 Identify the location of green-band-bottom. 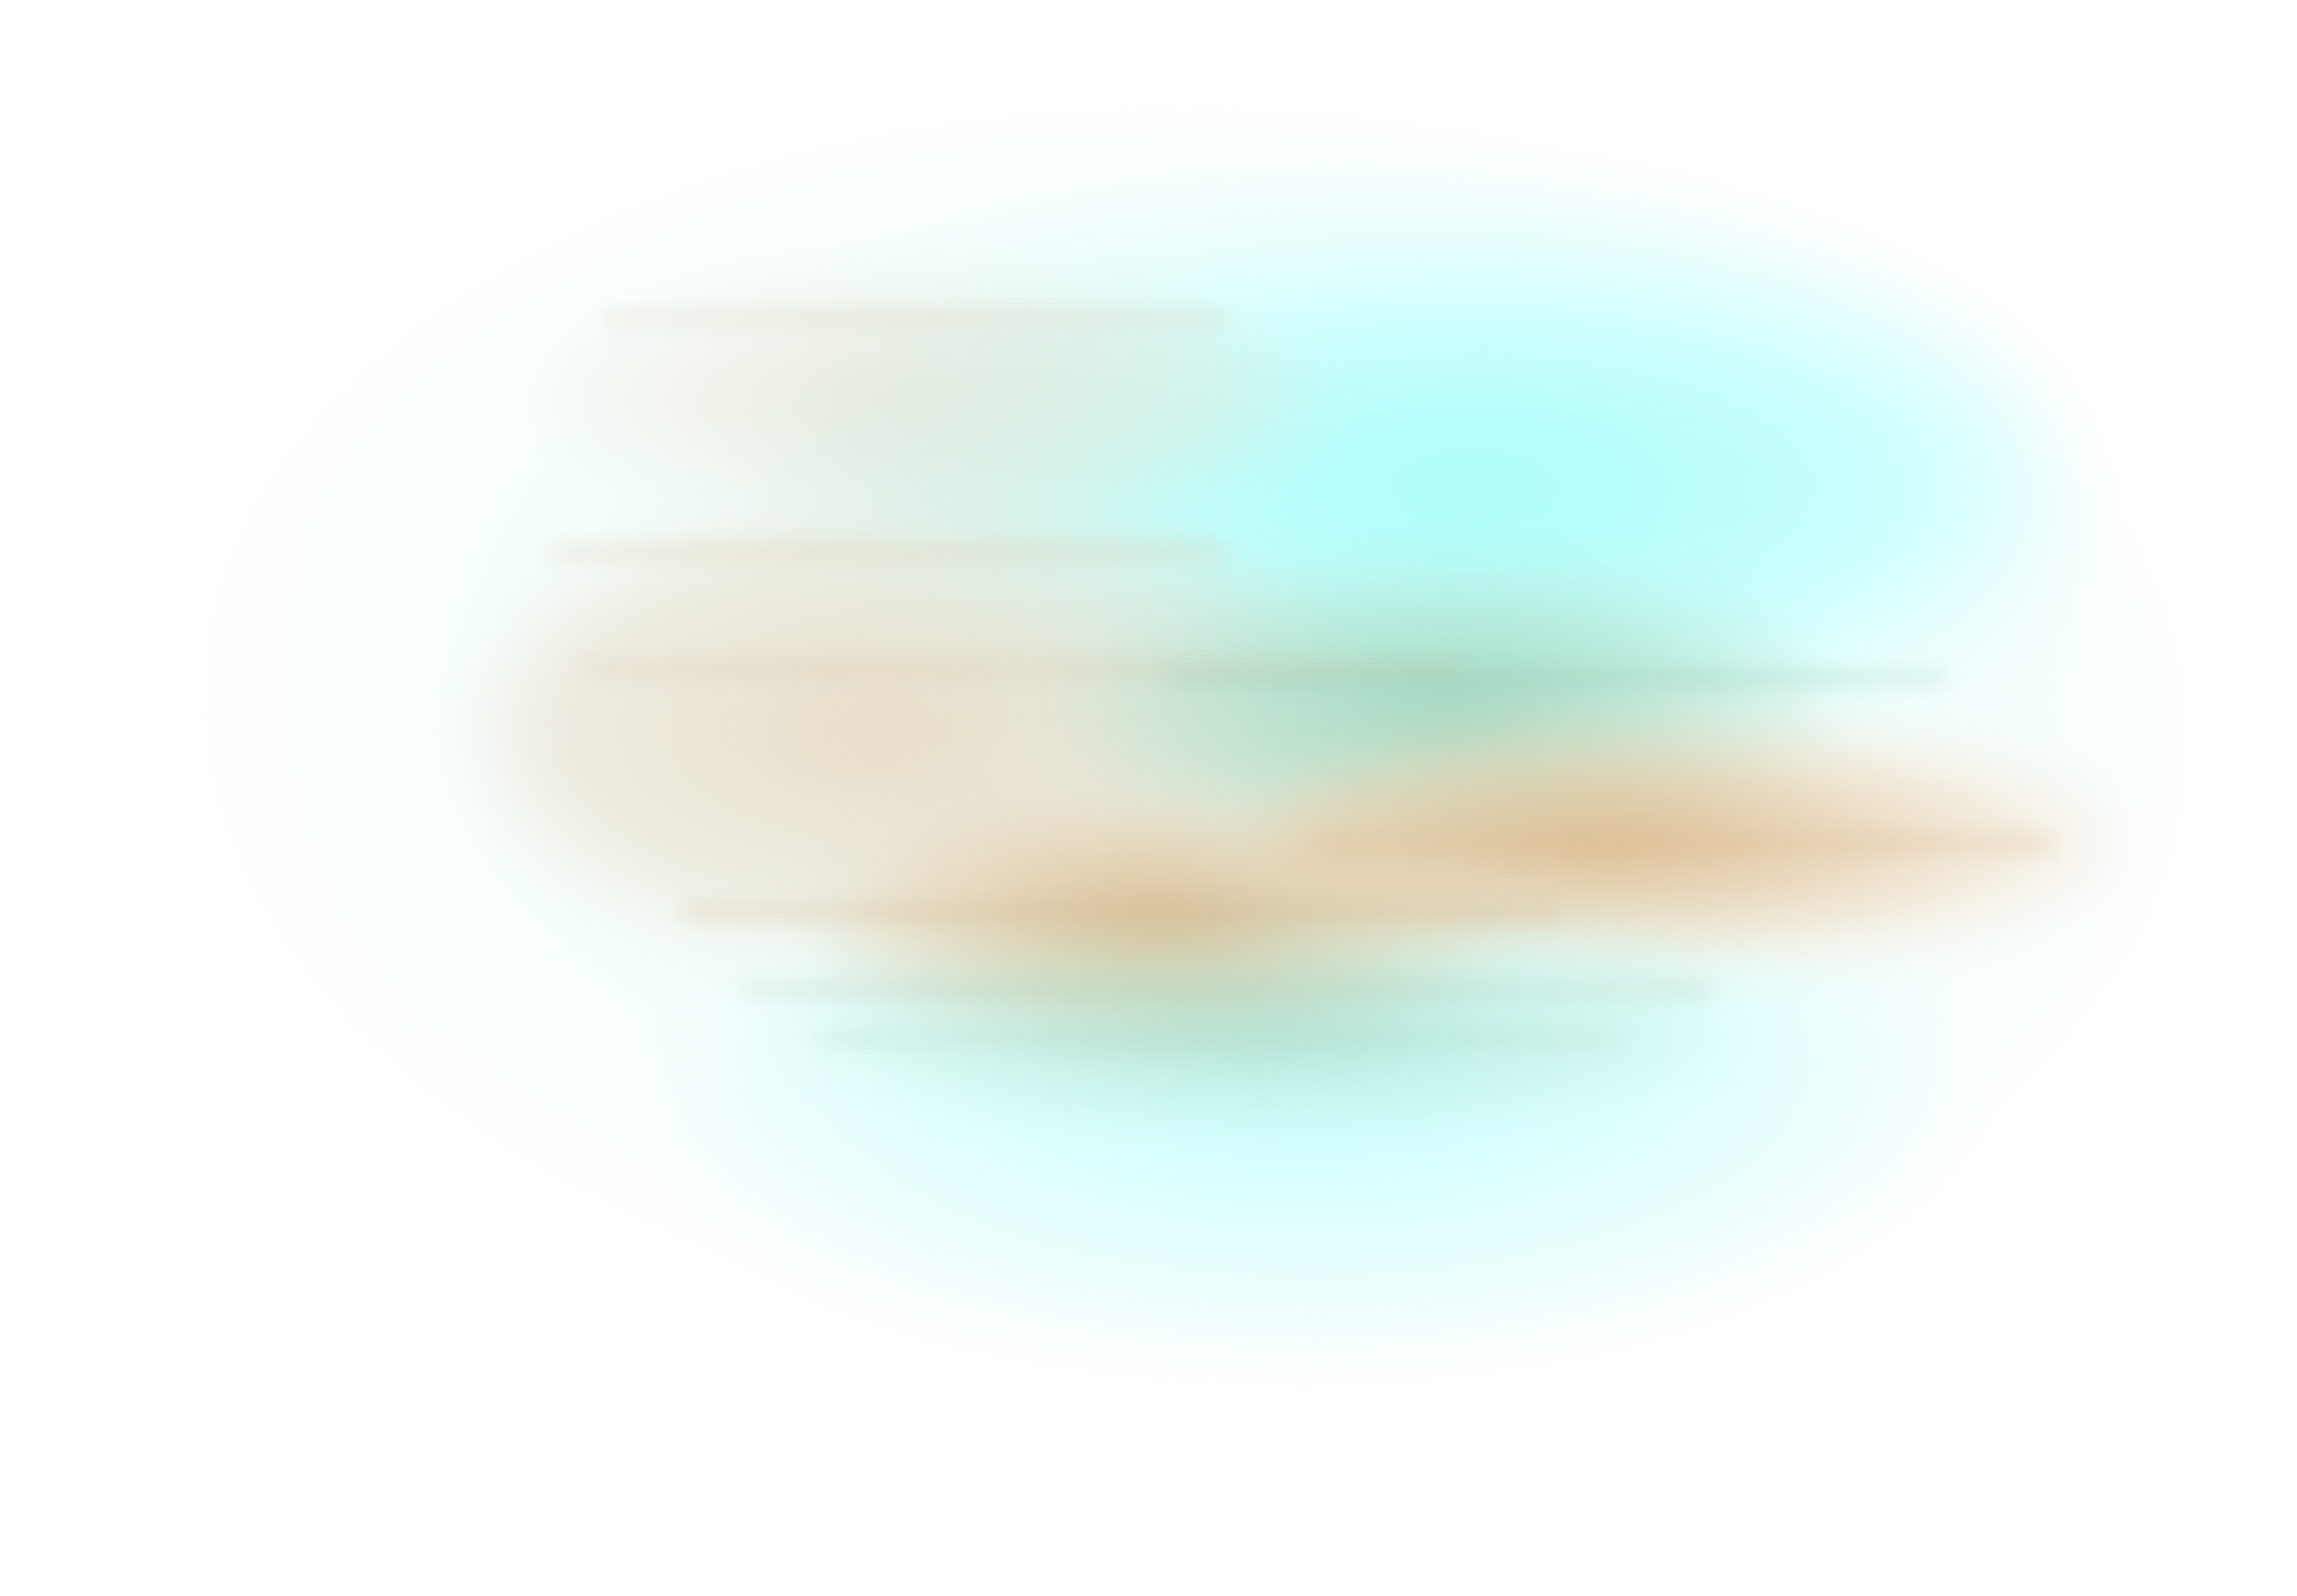
(1265, 1031).